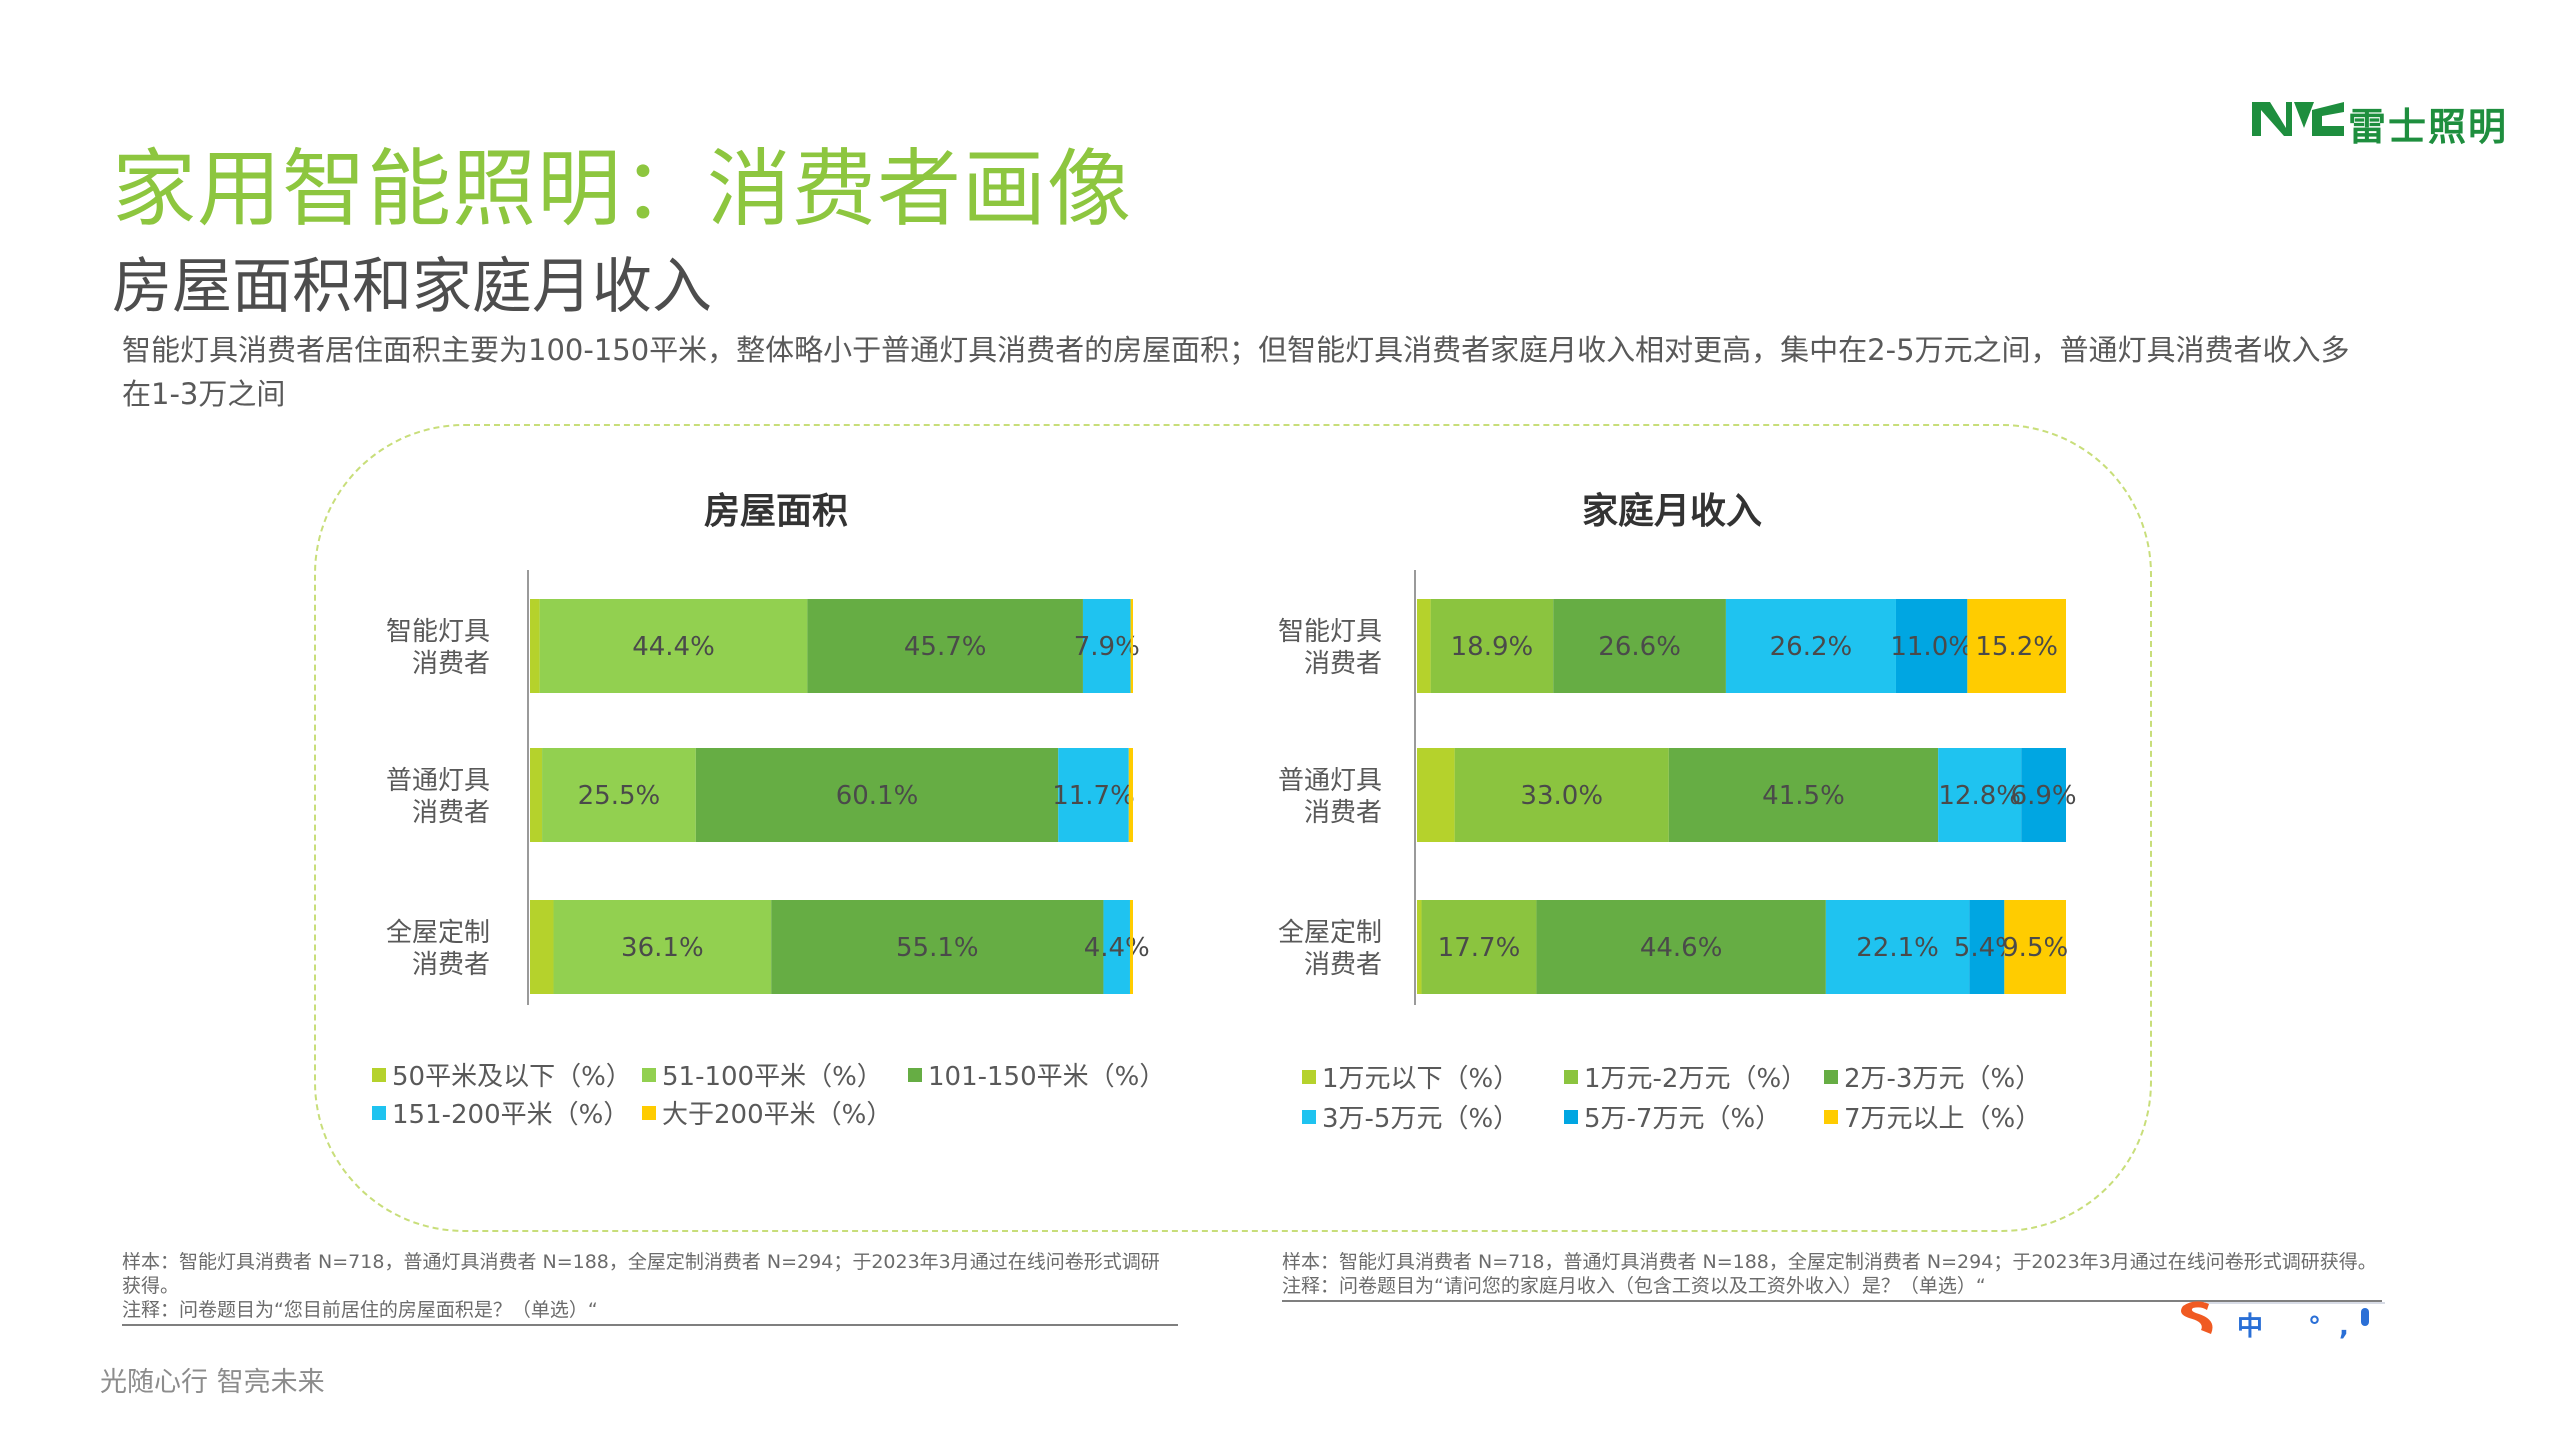 The width and height of the screenshot is (2560, 1440). What do you see at coordinates (1421, 1119) in the screenshot?
I see `legend-label: 3万-5万元（%）` at bounding box center [1421, 1119].